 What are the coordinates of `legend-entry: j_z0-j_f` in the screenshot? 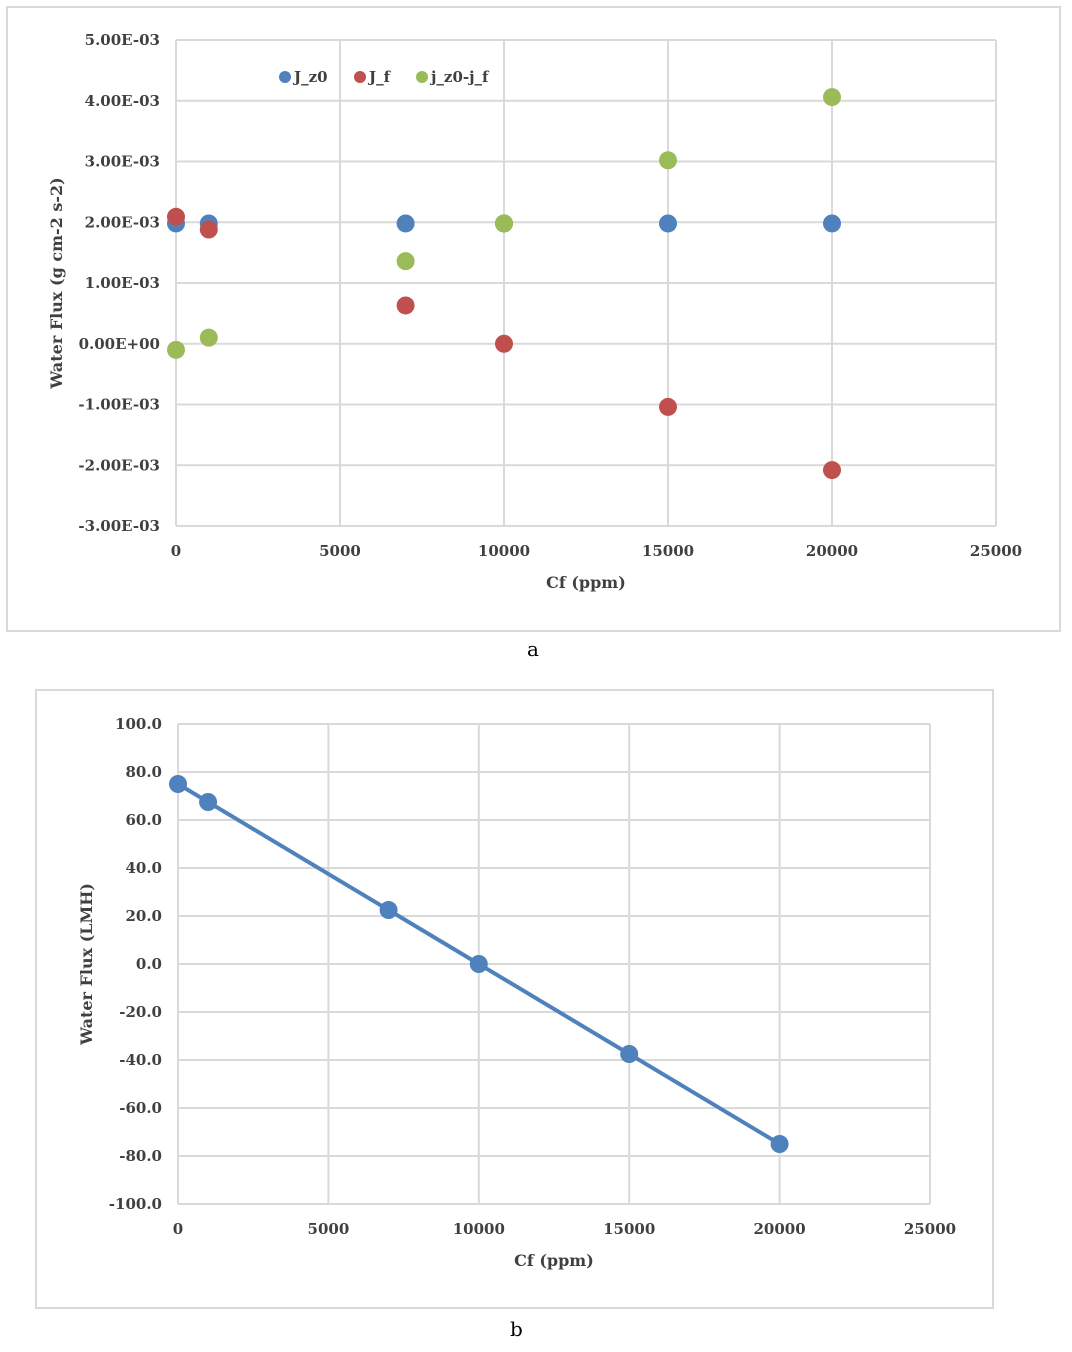 It's located at (459, 77).